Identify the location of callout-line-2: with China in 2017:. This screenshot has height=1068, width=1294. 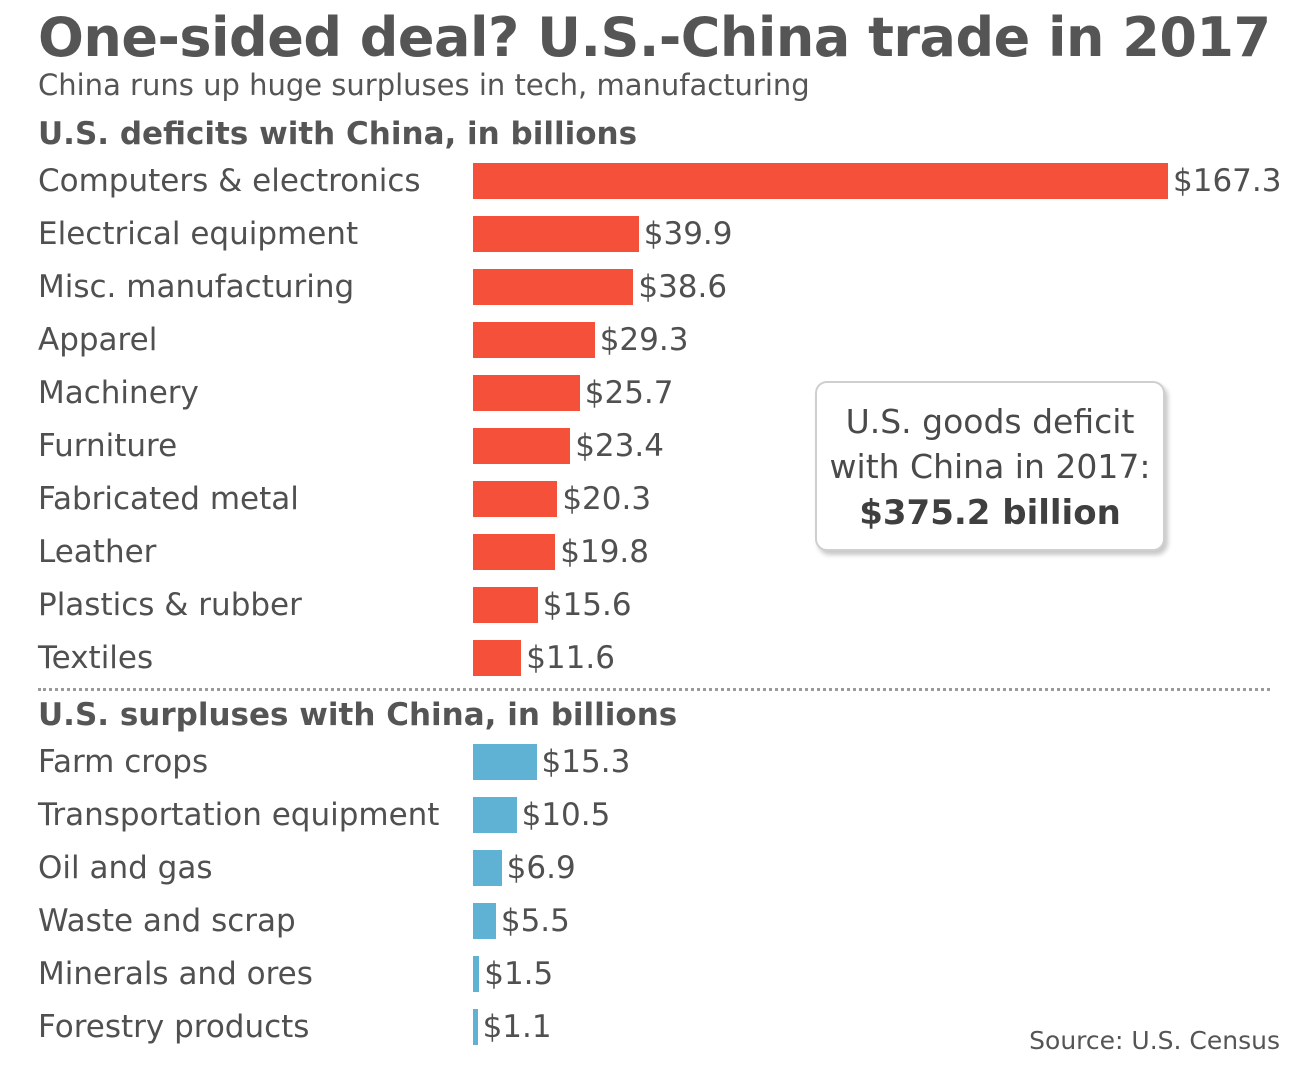
(990, 466).